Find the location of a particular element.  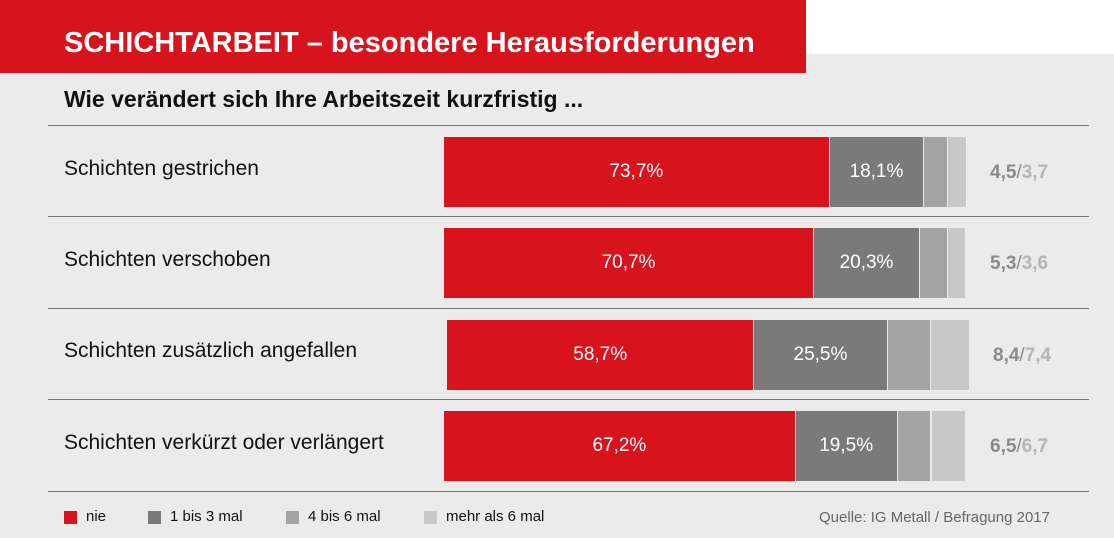

bar-segment-nie: 58,7% is located at coordinates (600, 355).